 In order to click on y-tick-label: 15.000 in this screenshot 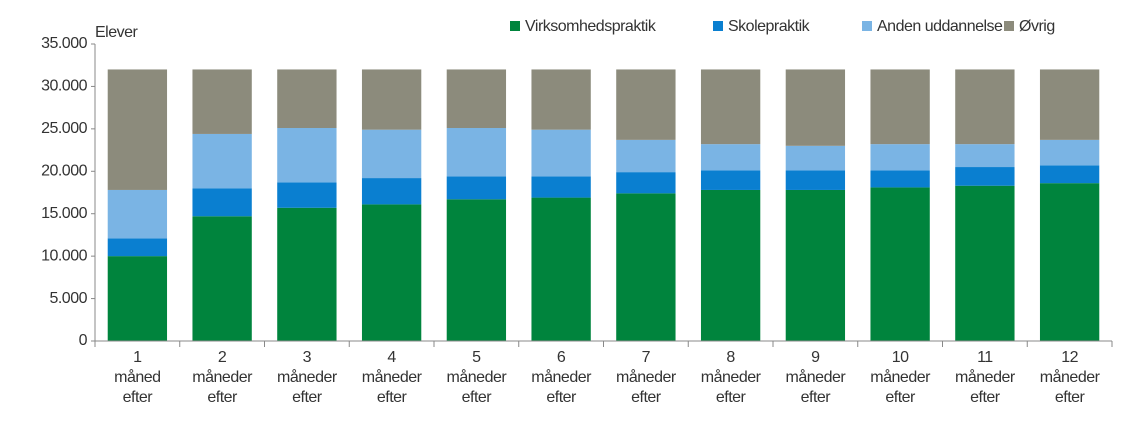, I will do `click(64, 213)`.